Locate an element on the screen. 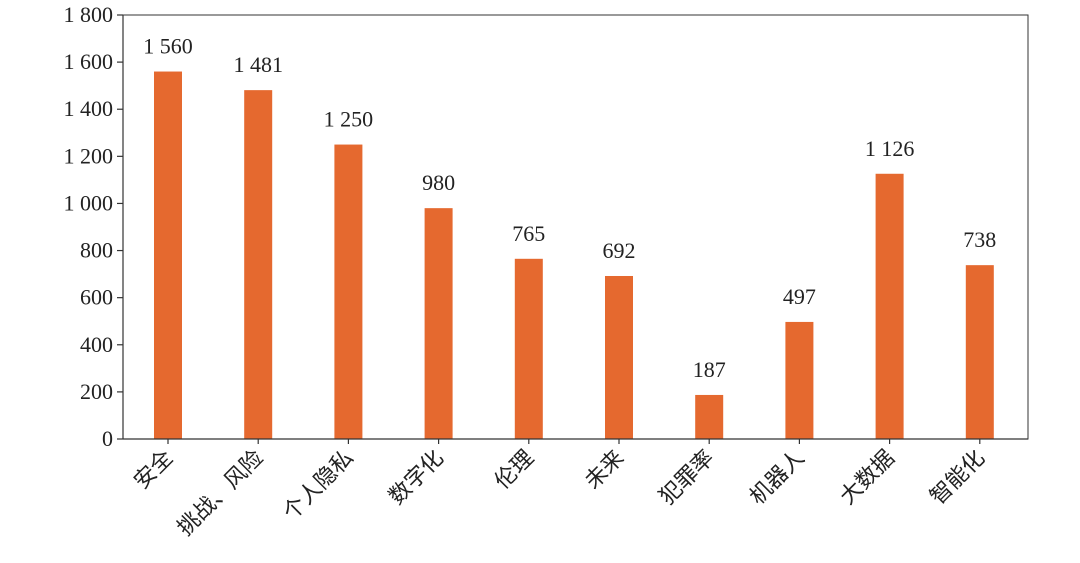 This screenshot has width=1080, height=563. data-label: 1 250 is located at coordinates (349, 119).